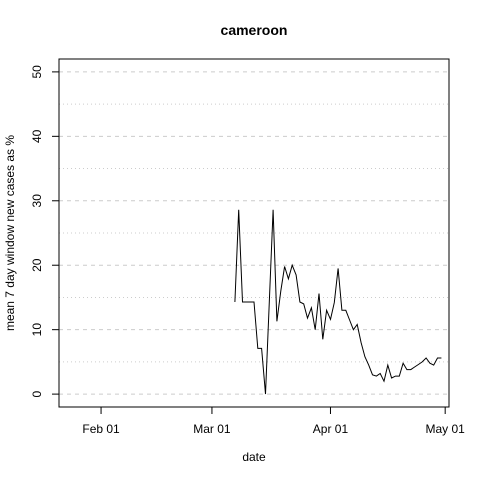 Image resolution: width=480 pixels, height=480 pixels. I want to click on y-tick-label: 20, so click(37, 265).